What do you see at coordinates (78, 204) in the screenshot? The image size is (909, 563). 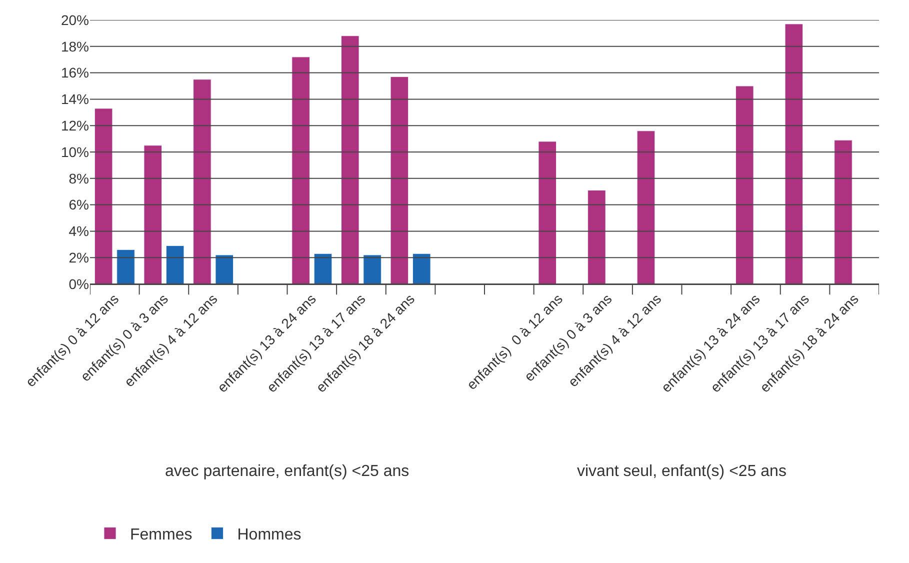 I see `y-tick-label: 6%` at bounding box center [78, 204].